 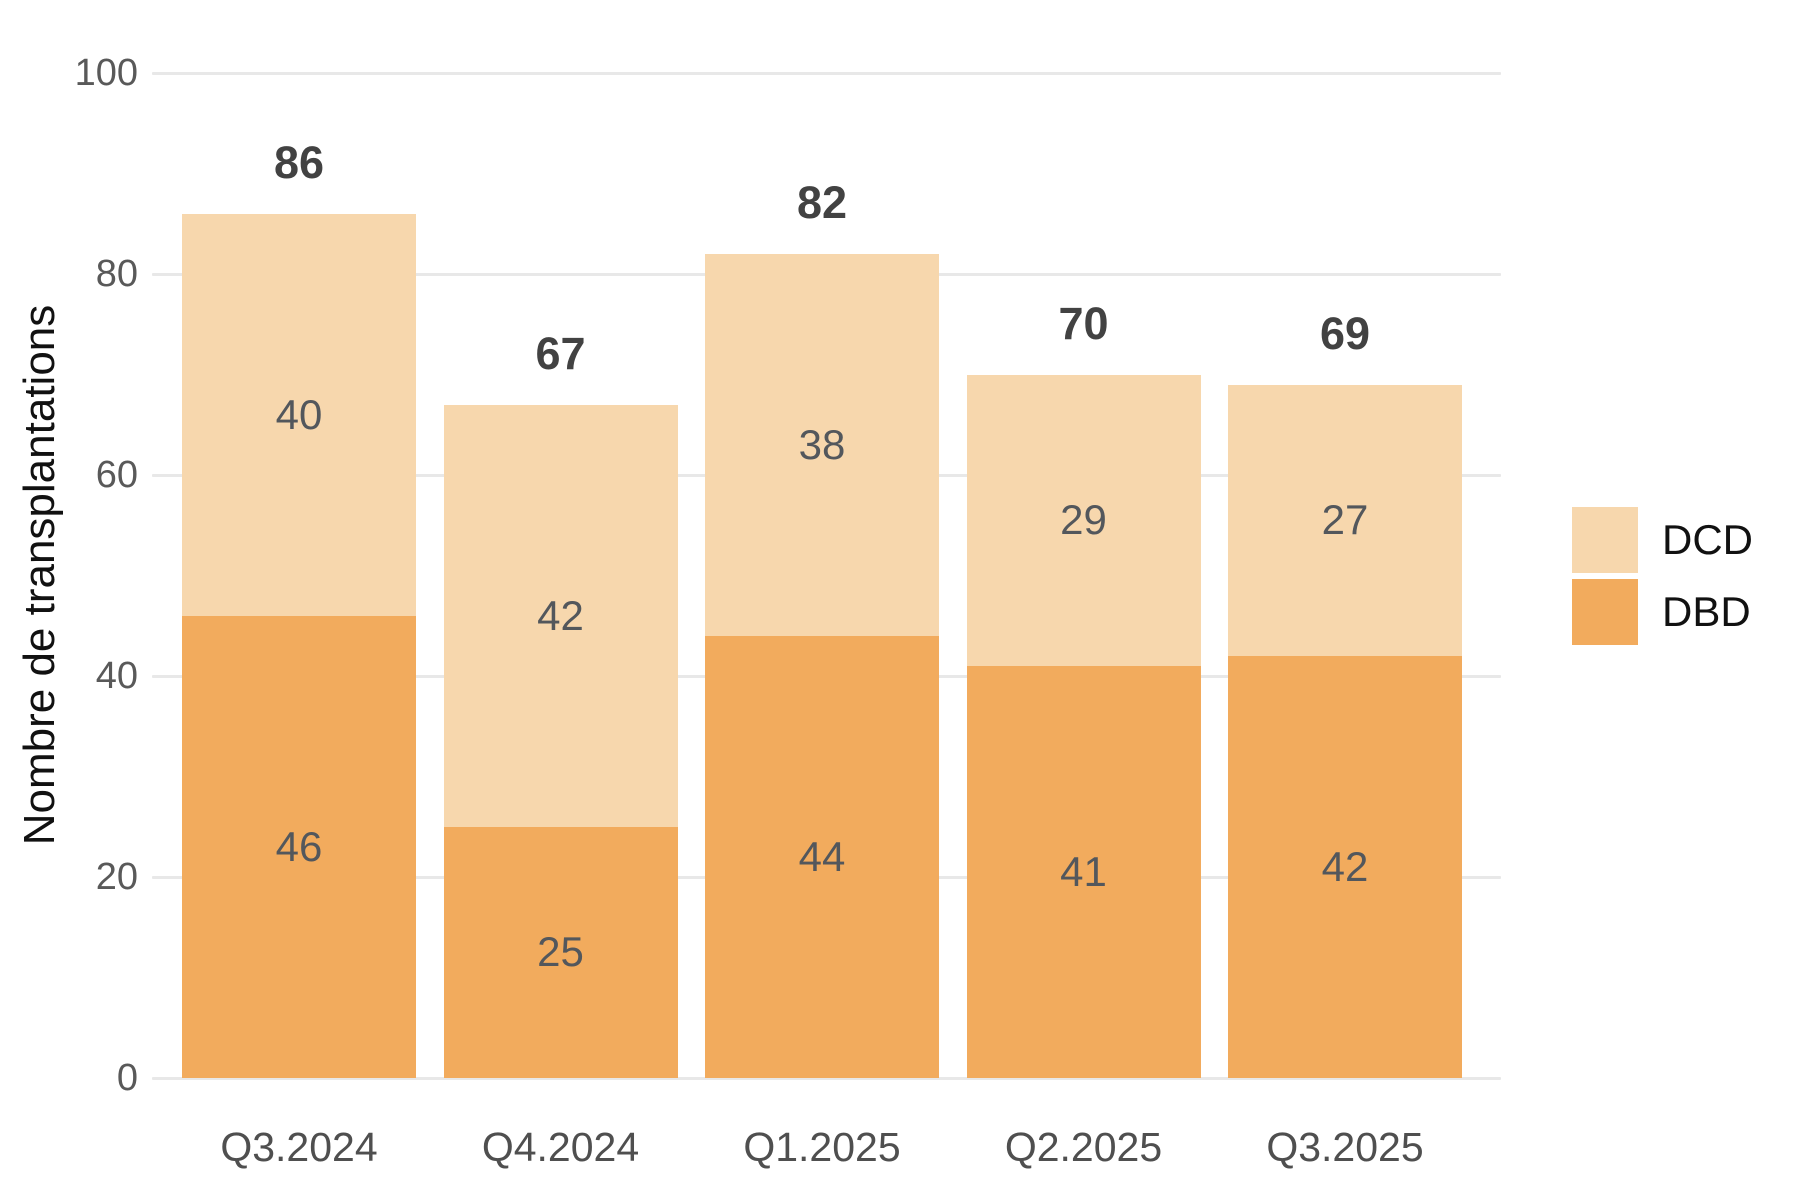 I want to click on legend-label: DBD, so click(x=1706, y=611).